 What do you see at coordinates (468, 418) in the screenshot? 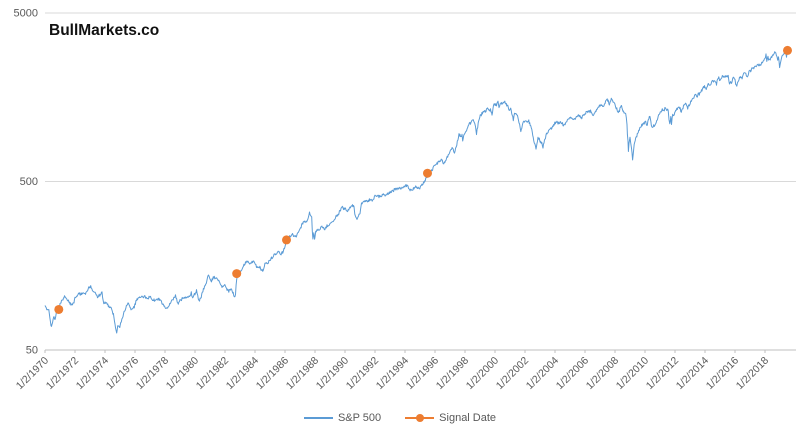
I see `legend-label-signal-date: Signal Date` at bounding box center [468, 418].